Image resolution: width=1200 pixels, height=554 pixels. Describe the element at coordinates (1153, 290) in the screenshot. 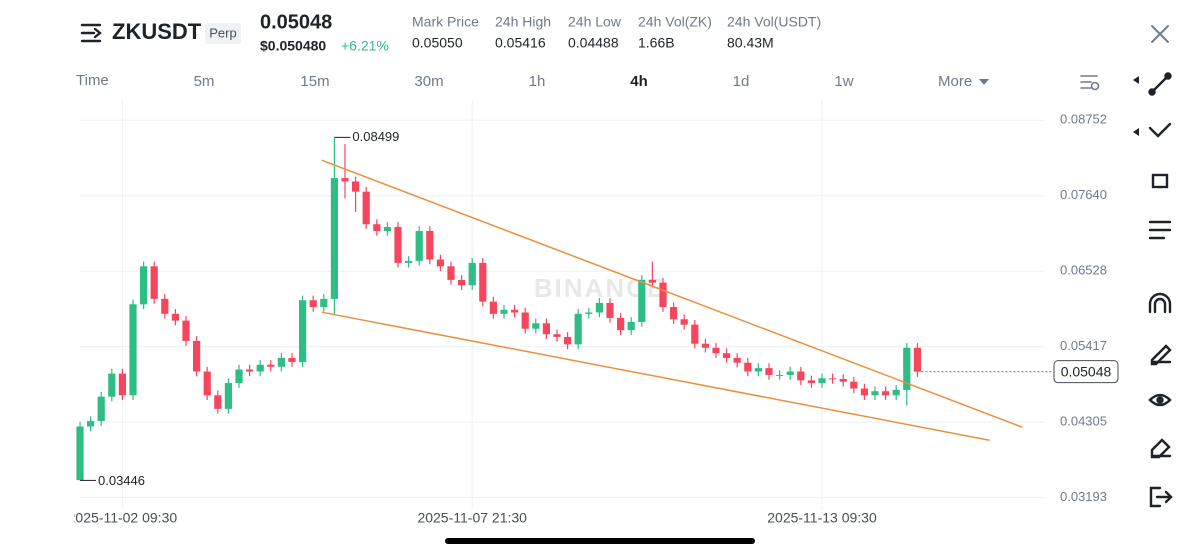

I see `toolbar` at that location.